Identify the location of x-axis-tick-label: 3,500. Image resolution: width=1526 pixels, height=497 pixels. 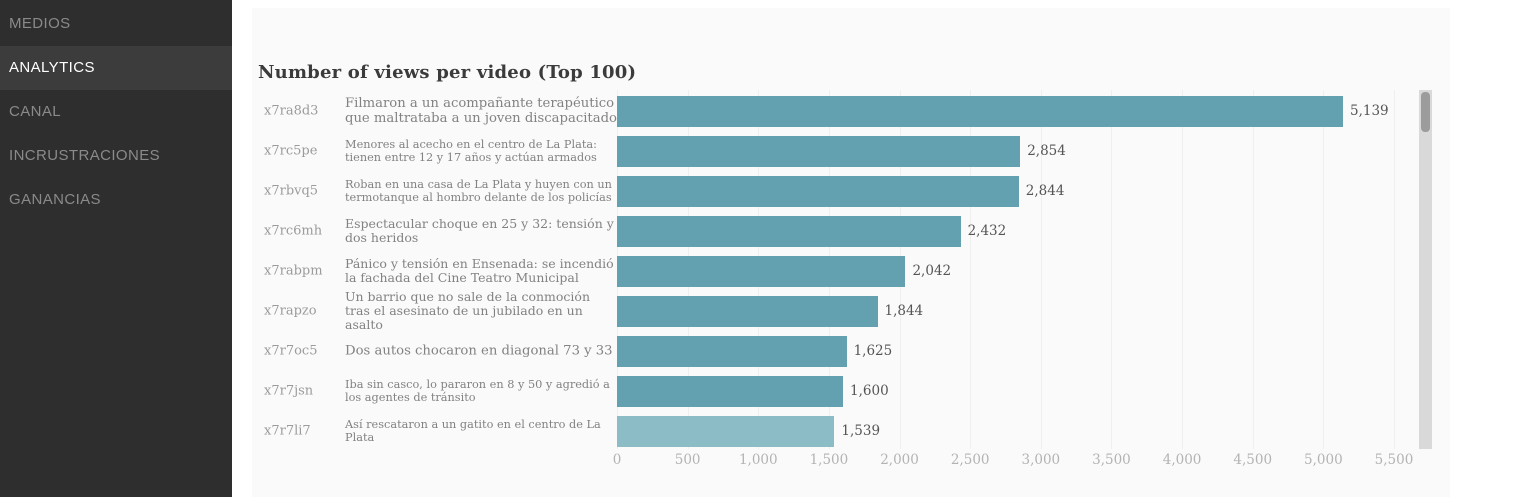
(1111, 460).